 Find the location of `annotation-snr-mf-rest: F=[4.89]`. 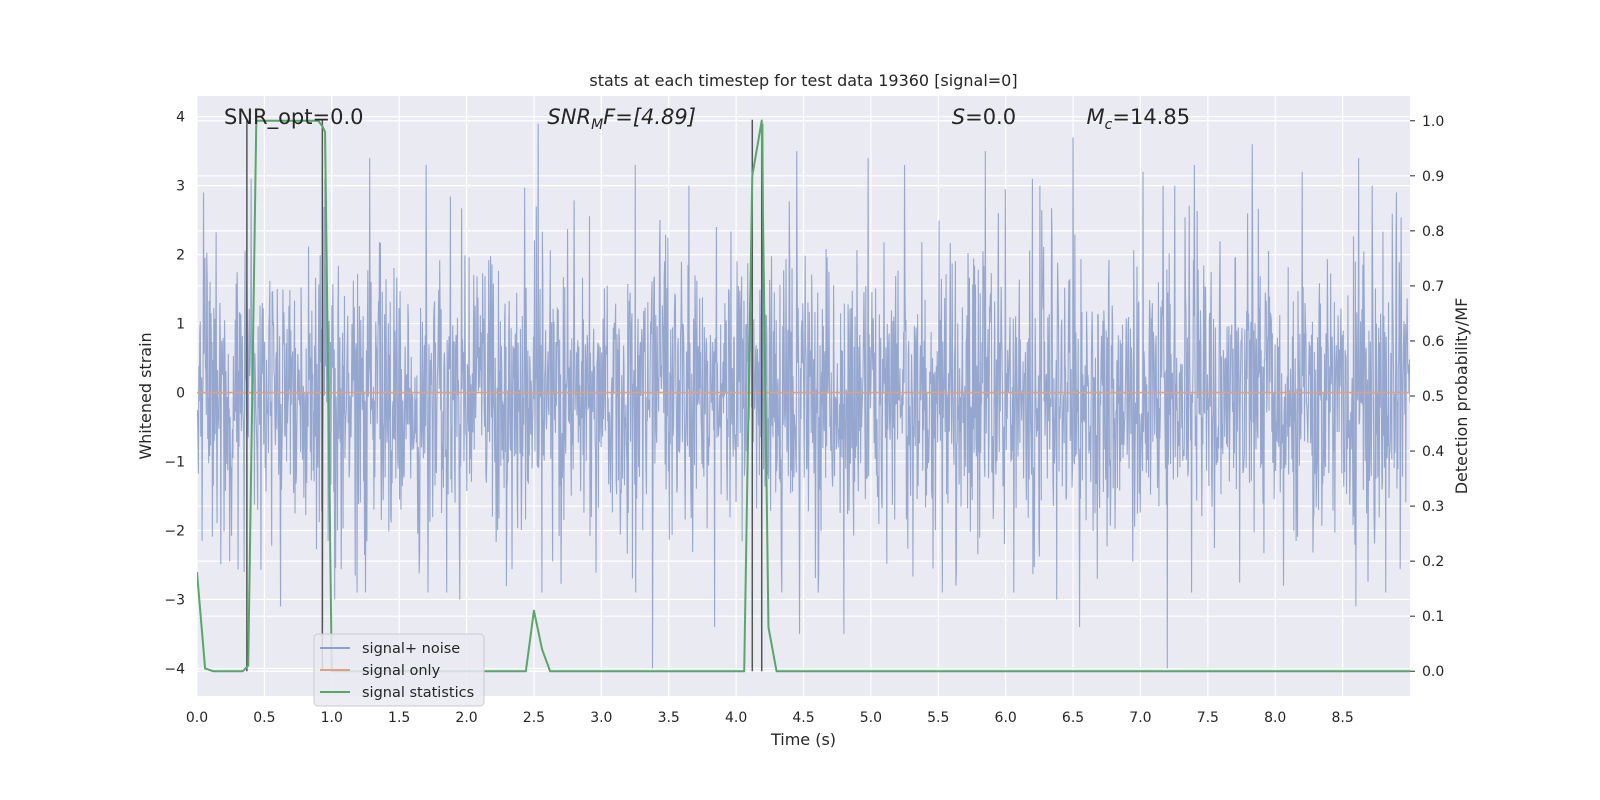

annotation-snr-mf-rest: F=[4.89] is located at coordinates (649, 117).